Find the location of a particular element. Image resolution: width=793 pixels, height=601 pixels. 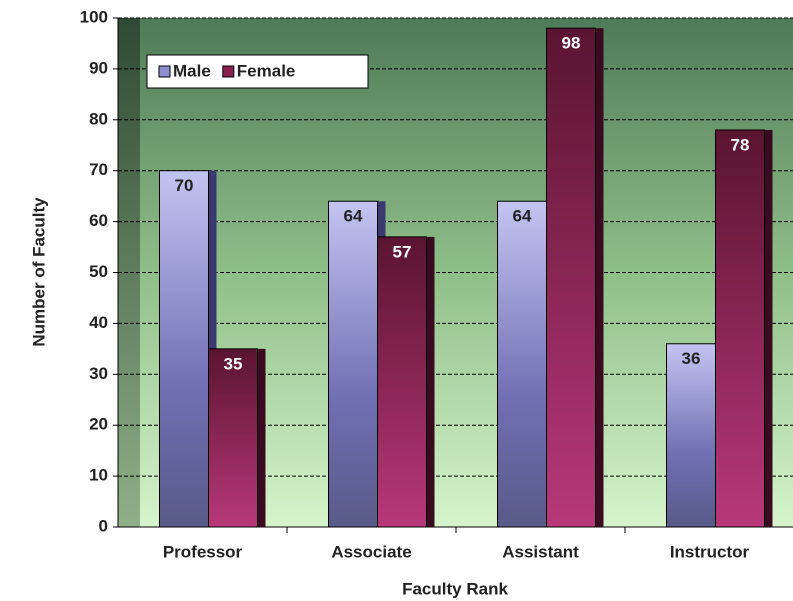

data-label: 98 is located at coordinates (571, 43).